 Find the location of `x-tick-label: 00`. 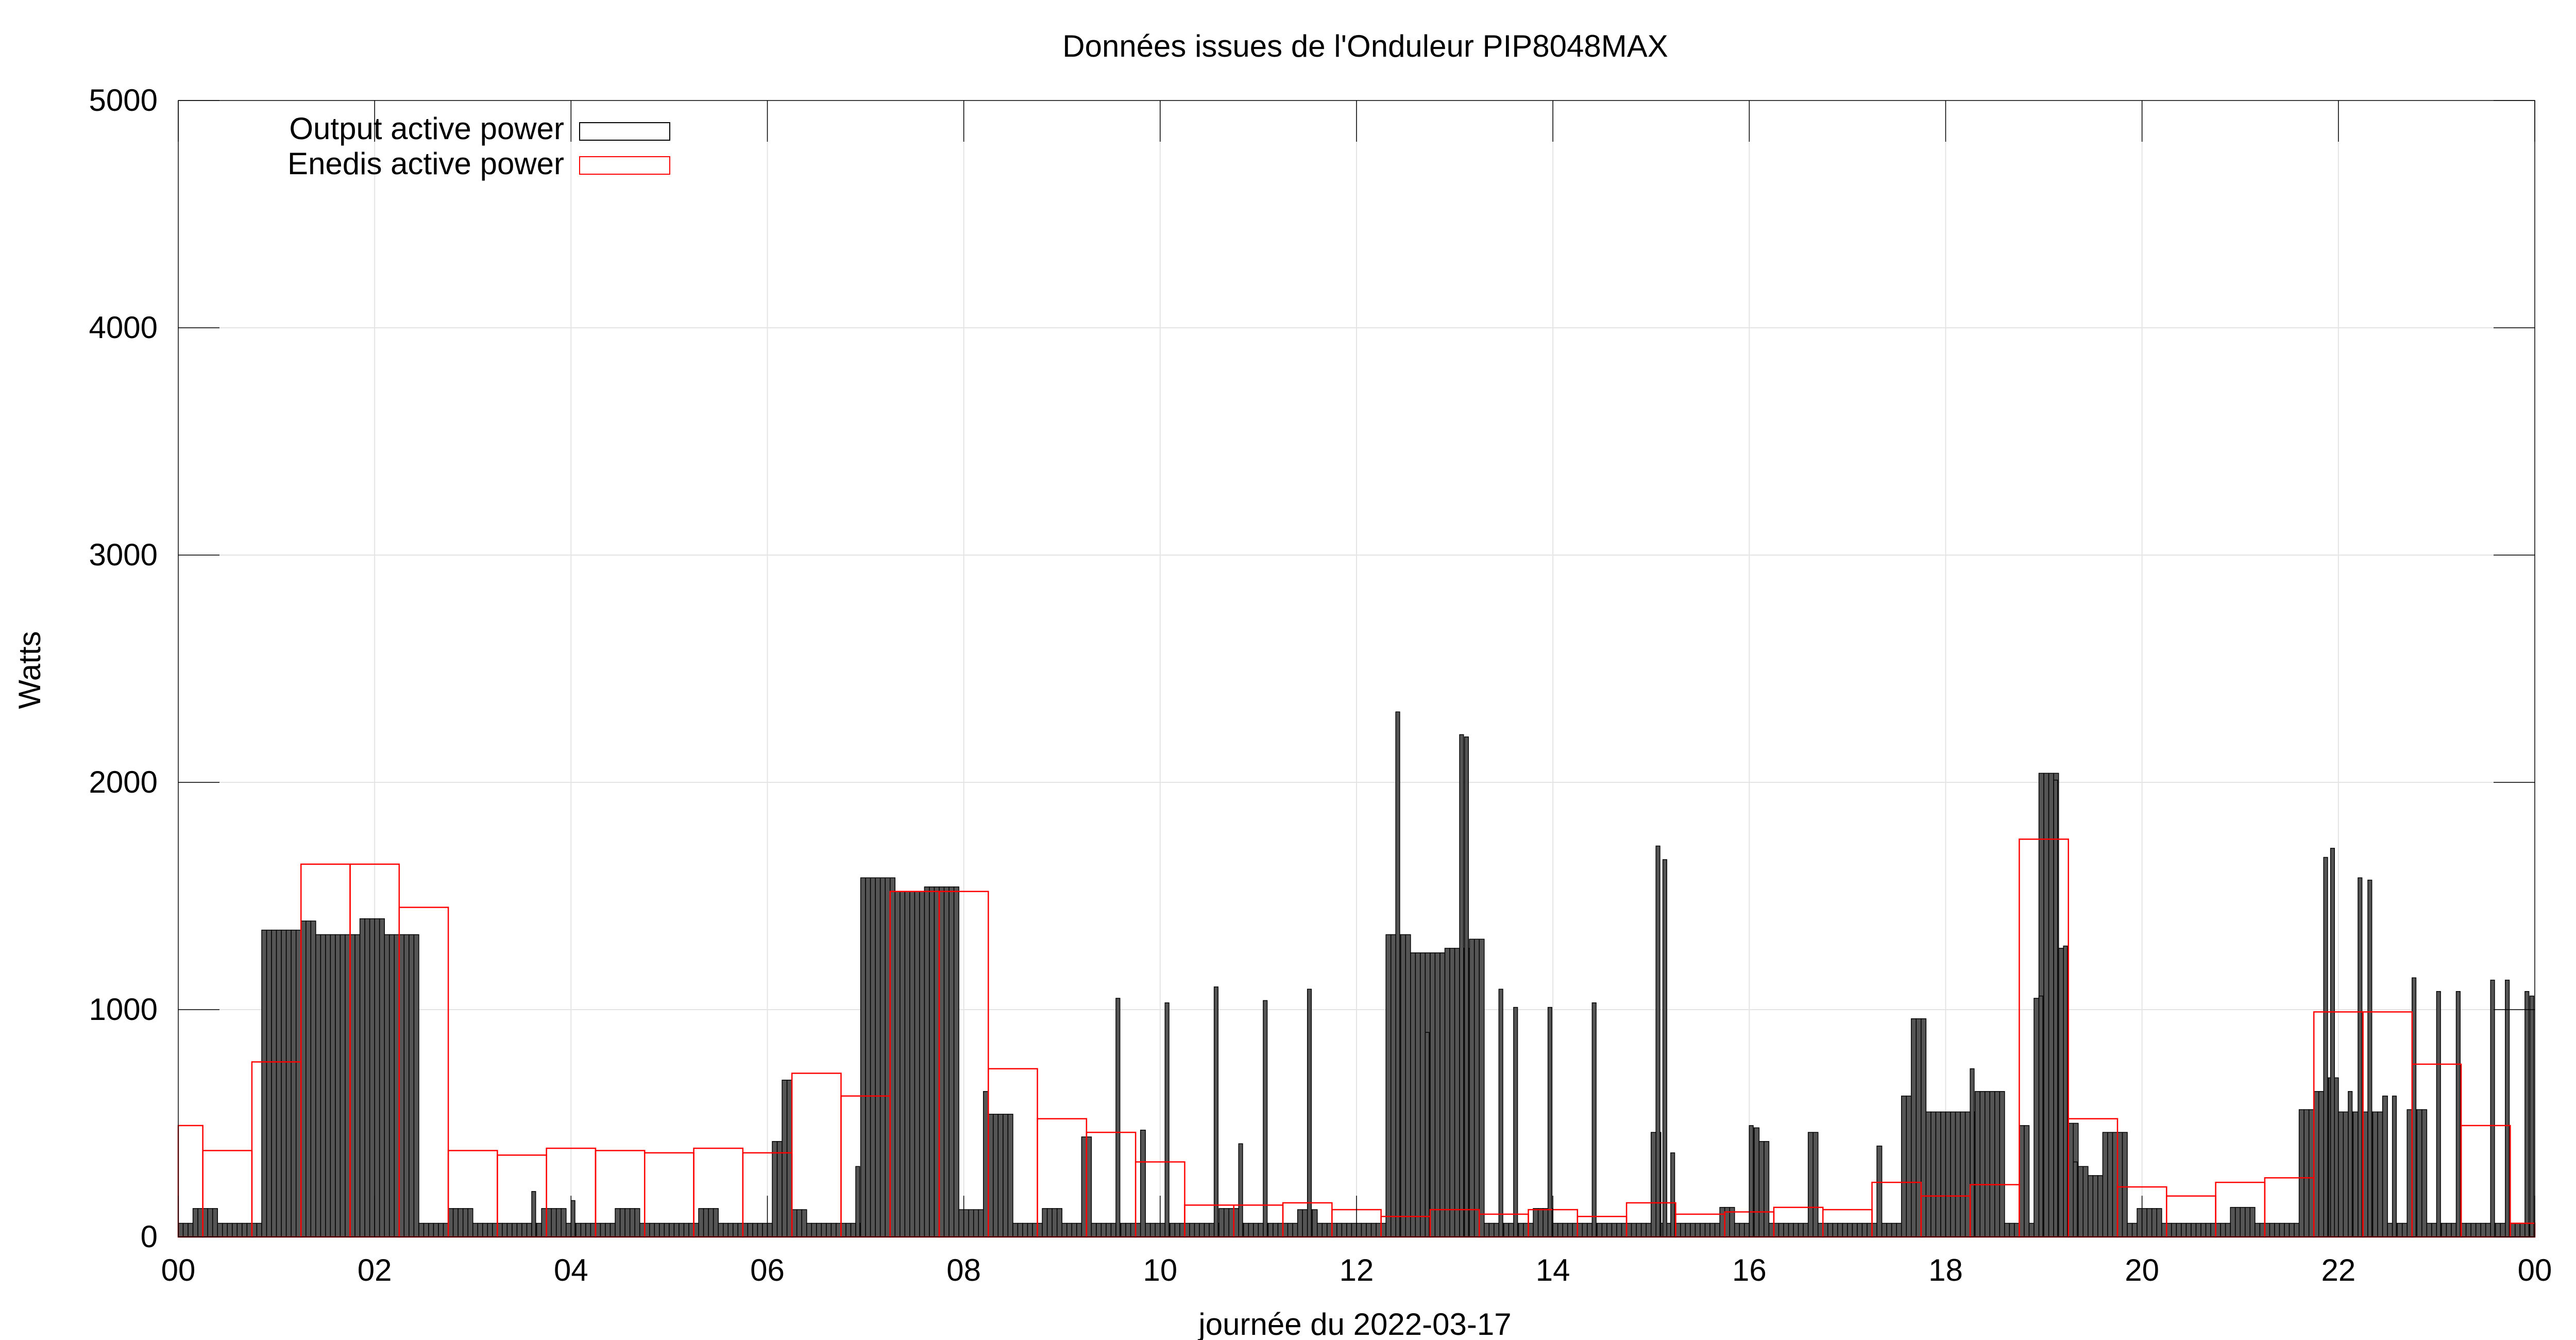

x-tick-label: 00 is located at coordinates (2535, 1270).